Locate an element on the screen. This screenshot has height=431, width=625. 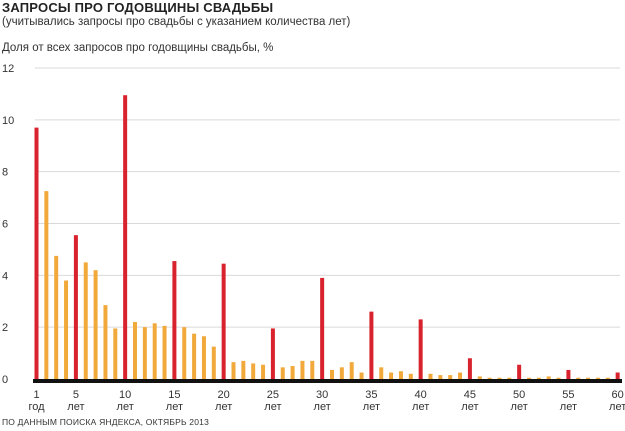
y-tick-label: 12 is located at coordinates (8, 69).